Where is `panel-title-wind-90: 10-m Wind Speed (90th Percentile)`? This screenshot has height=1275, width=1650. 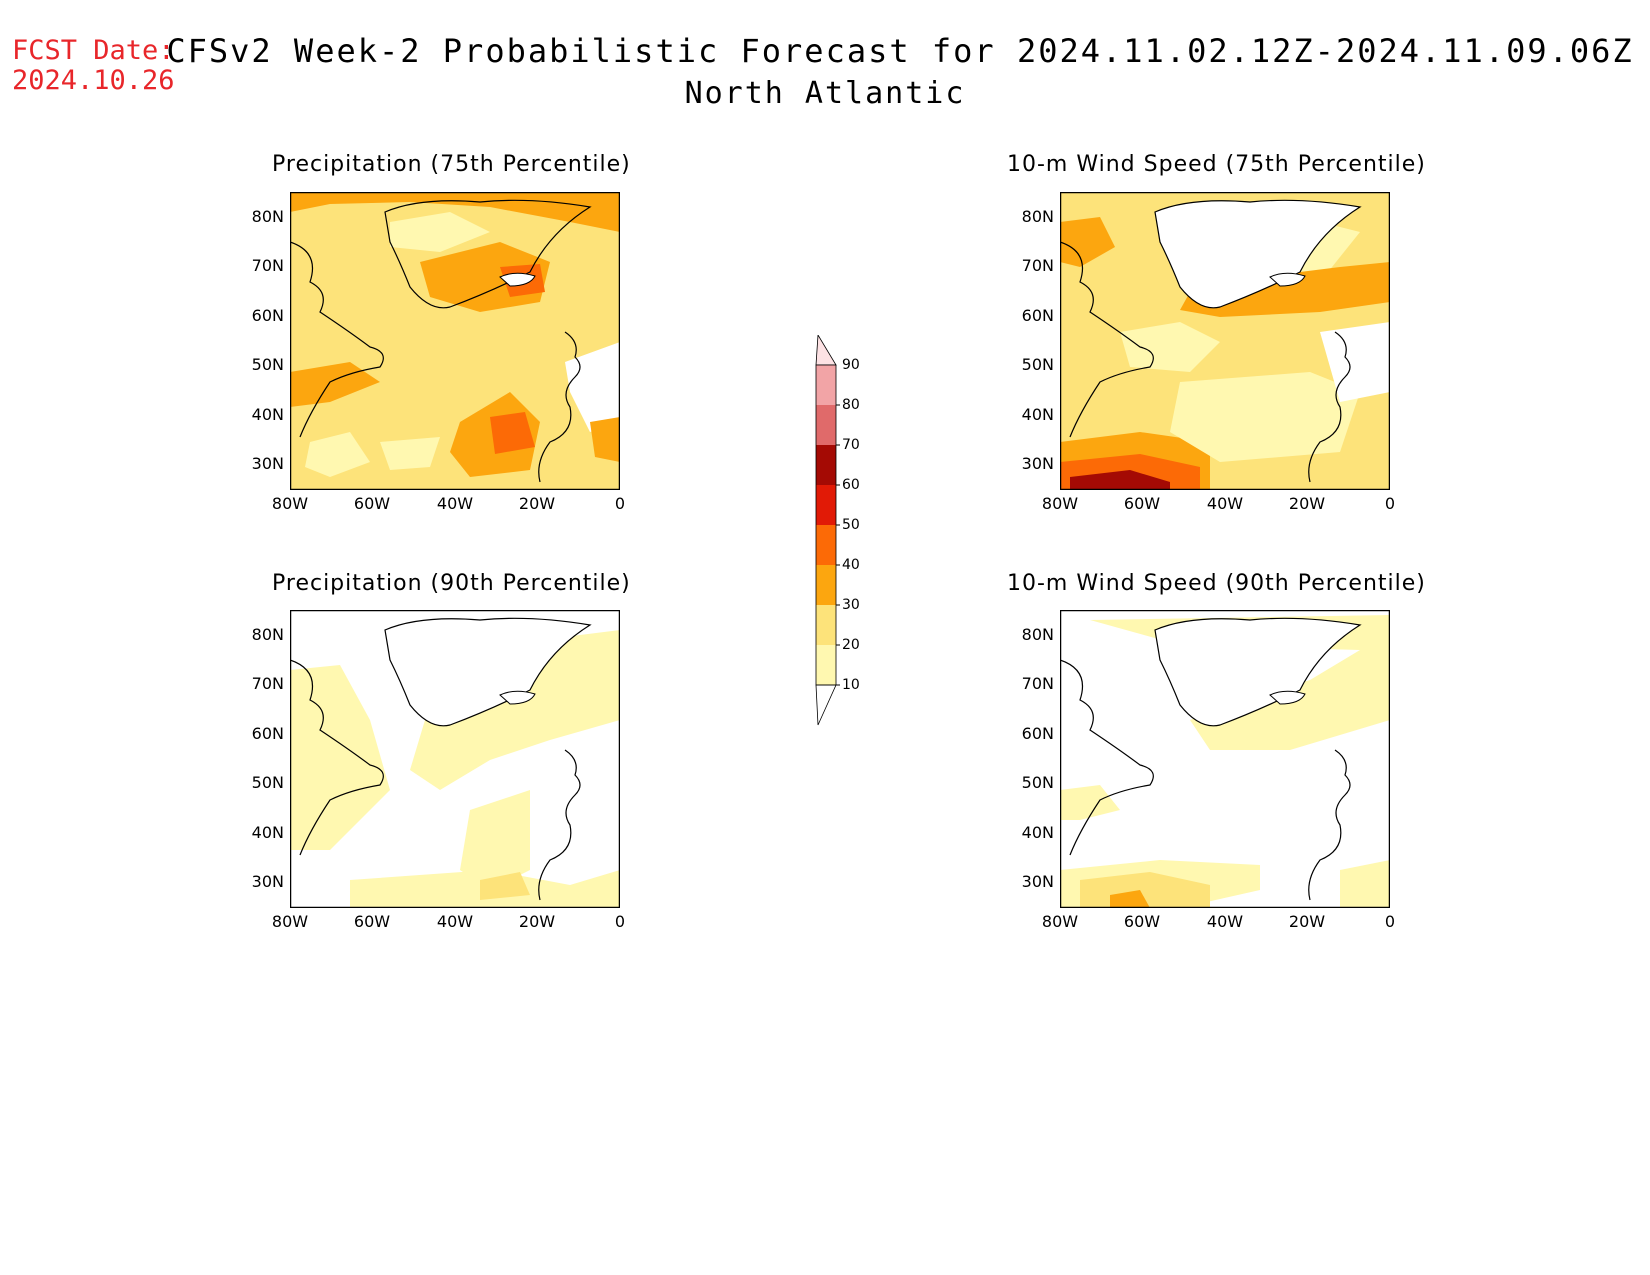
panel-title-wind-90: 10-m Wind Speed (90th Percentile) is located at coordinates (1216, 583).